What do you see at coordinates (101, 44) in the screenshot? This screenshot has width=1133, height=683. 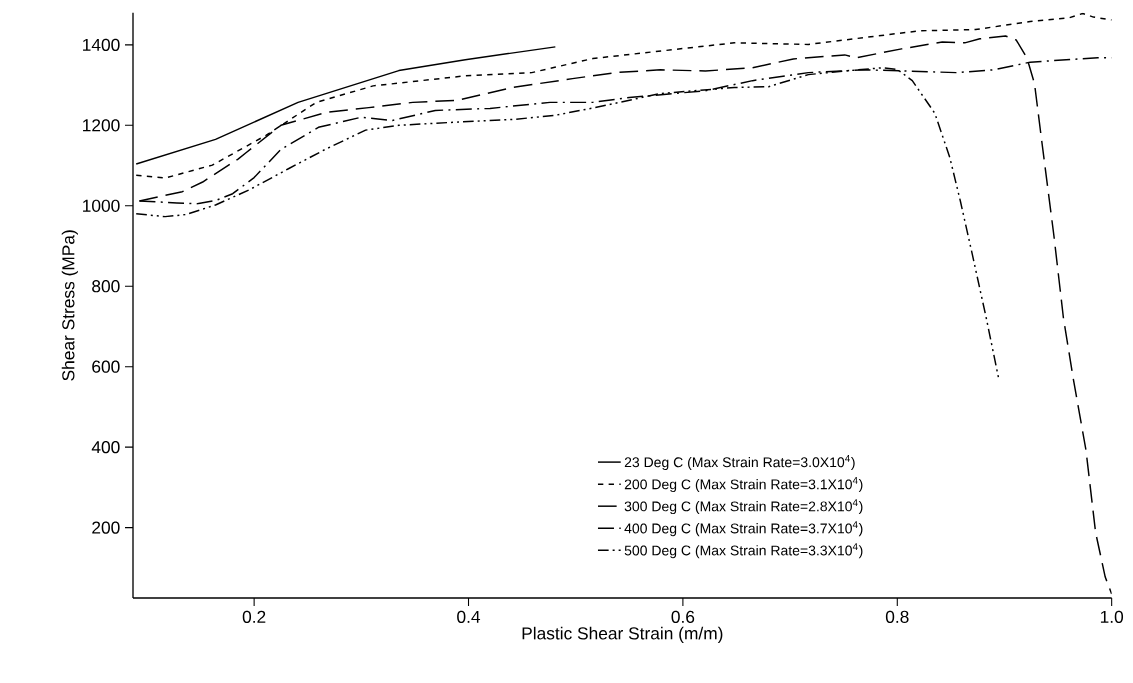 I see `y-tick-label: 1400` at bounding box center [101, 44].